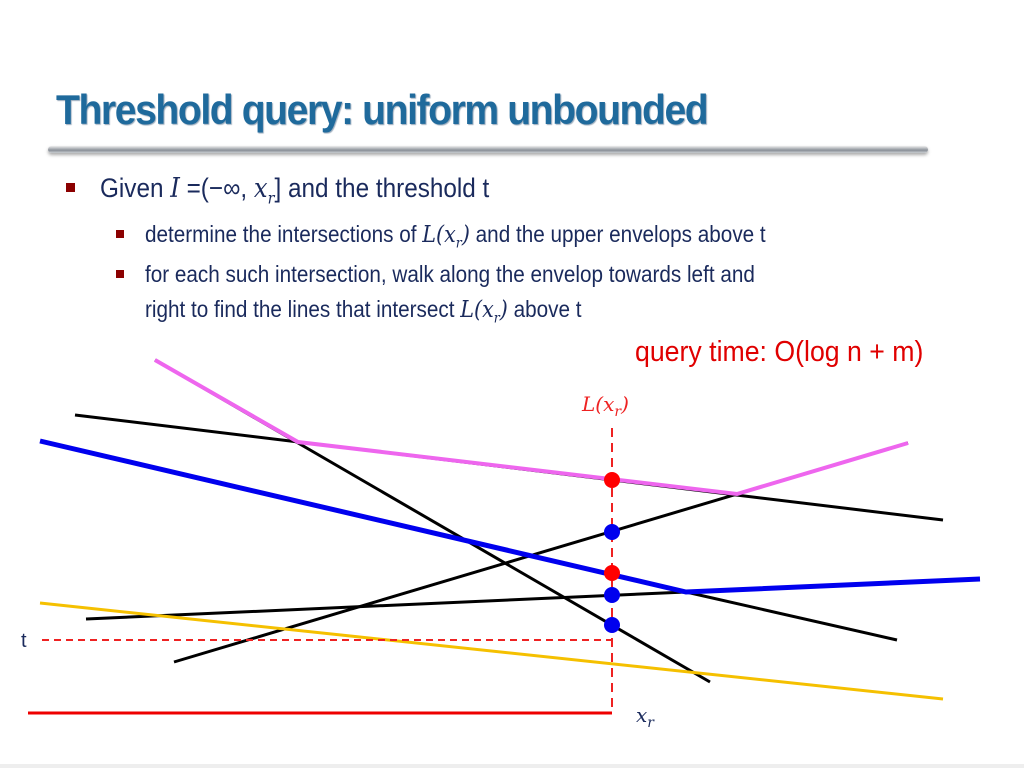 Image resolution: width=1024 pixels, height=768 pixels. What do you see at coordinates (605, 406) in the screenshot?
I see `query-line-label: L(xr)` at bounding box center [605, 406].